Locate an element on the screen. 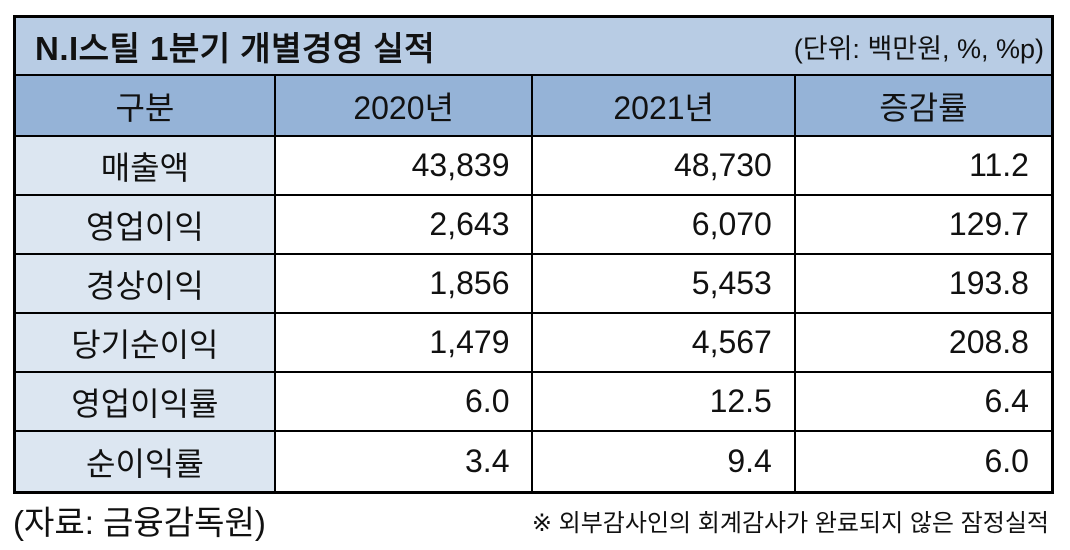 The width and height of the screenshot is (1070, 550). row-label: 영업이익률 is located at coordinates (146, 401).